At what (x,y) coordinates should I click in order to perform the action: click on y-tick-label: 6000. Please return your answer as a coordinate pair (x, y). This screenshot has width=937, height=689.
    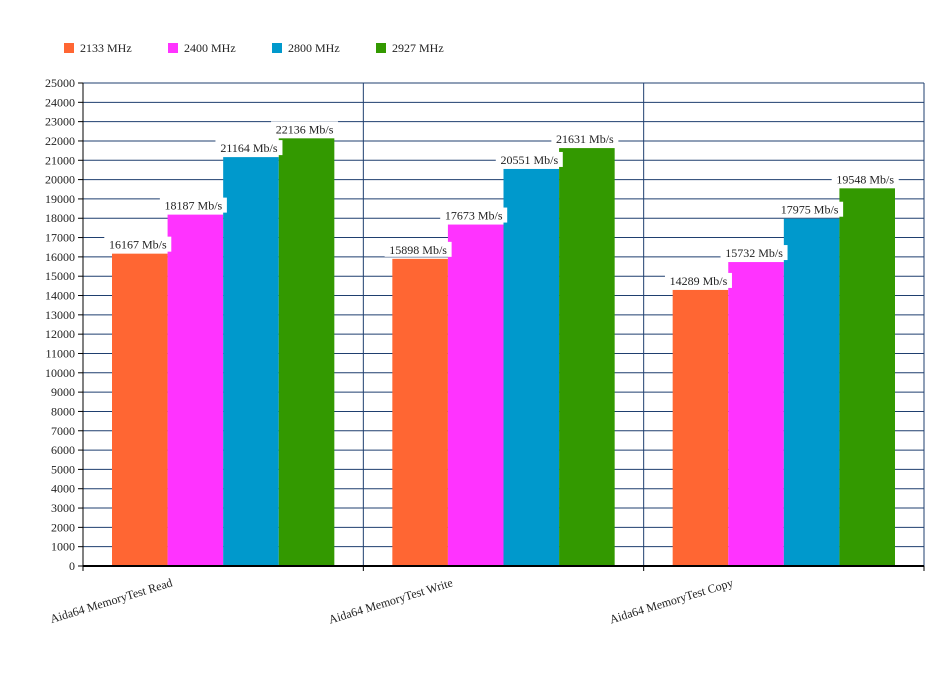
    Looking at the image, I should click on (63, 450).